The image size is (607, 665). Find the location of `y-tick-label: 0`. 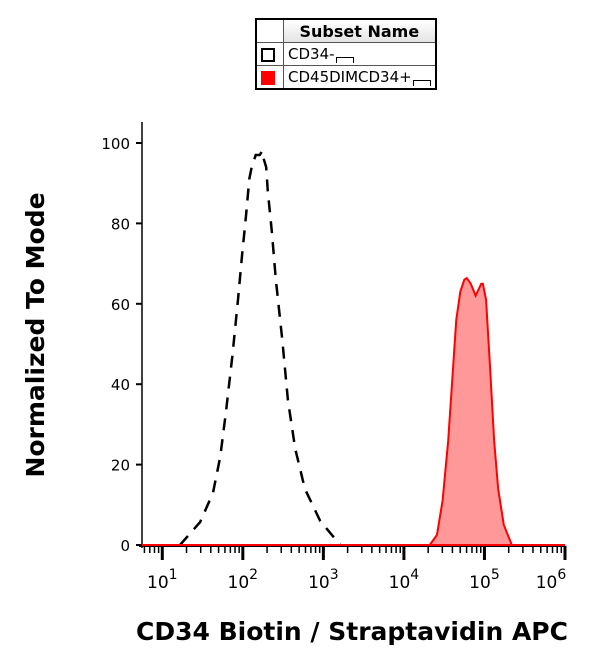

y-tick-label: 0 is located at coordinates (125, 546).